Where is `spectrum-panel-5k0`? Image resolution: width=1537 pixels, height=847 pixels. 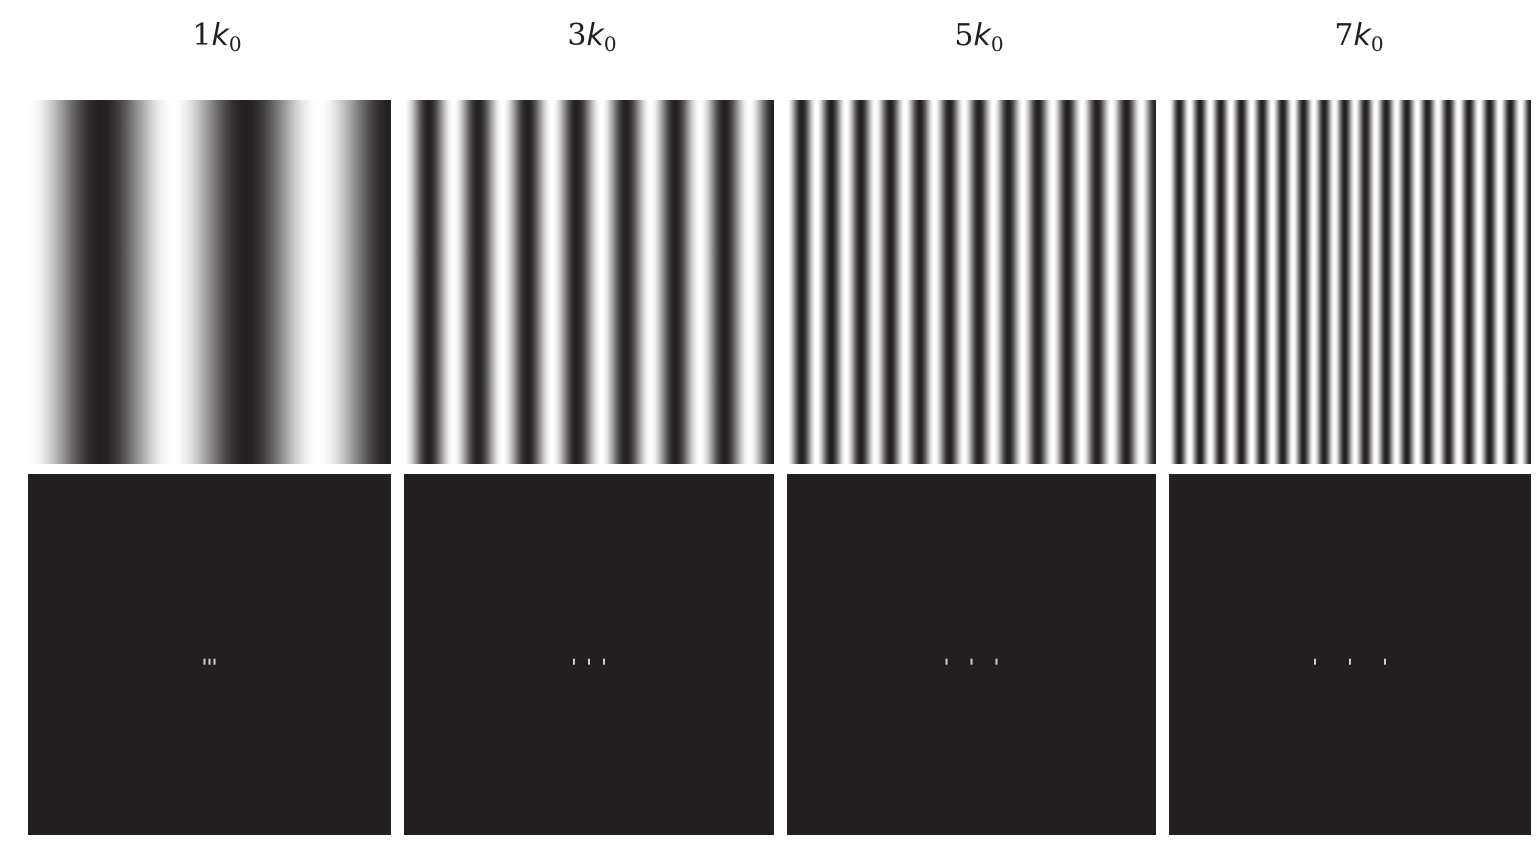 spectrum-panel-5k0 is located at coordinates (971, 654).